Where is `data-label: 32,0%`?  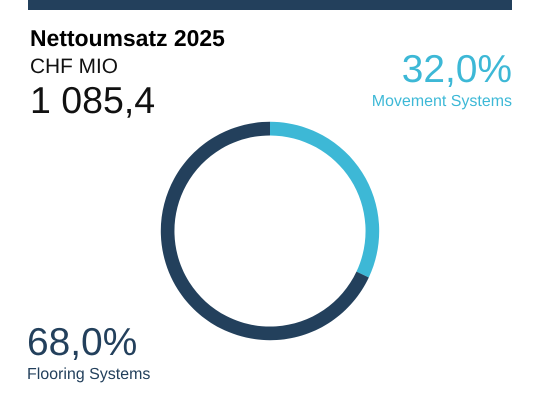 data-label: 32,0% is located at coordinates (457, 70).